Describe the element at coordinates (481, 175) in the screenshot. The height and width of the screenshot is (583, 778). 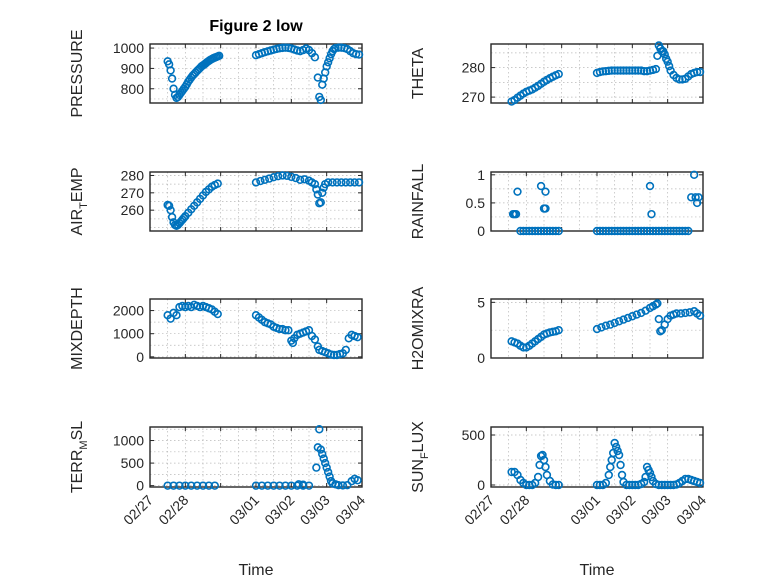
I see `y-tick-label: 1` at that location.